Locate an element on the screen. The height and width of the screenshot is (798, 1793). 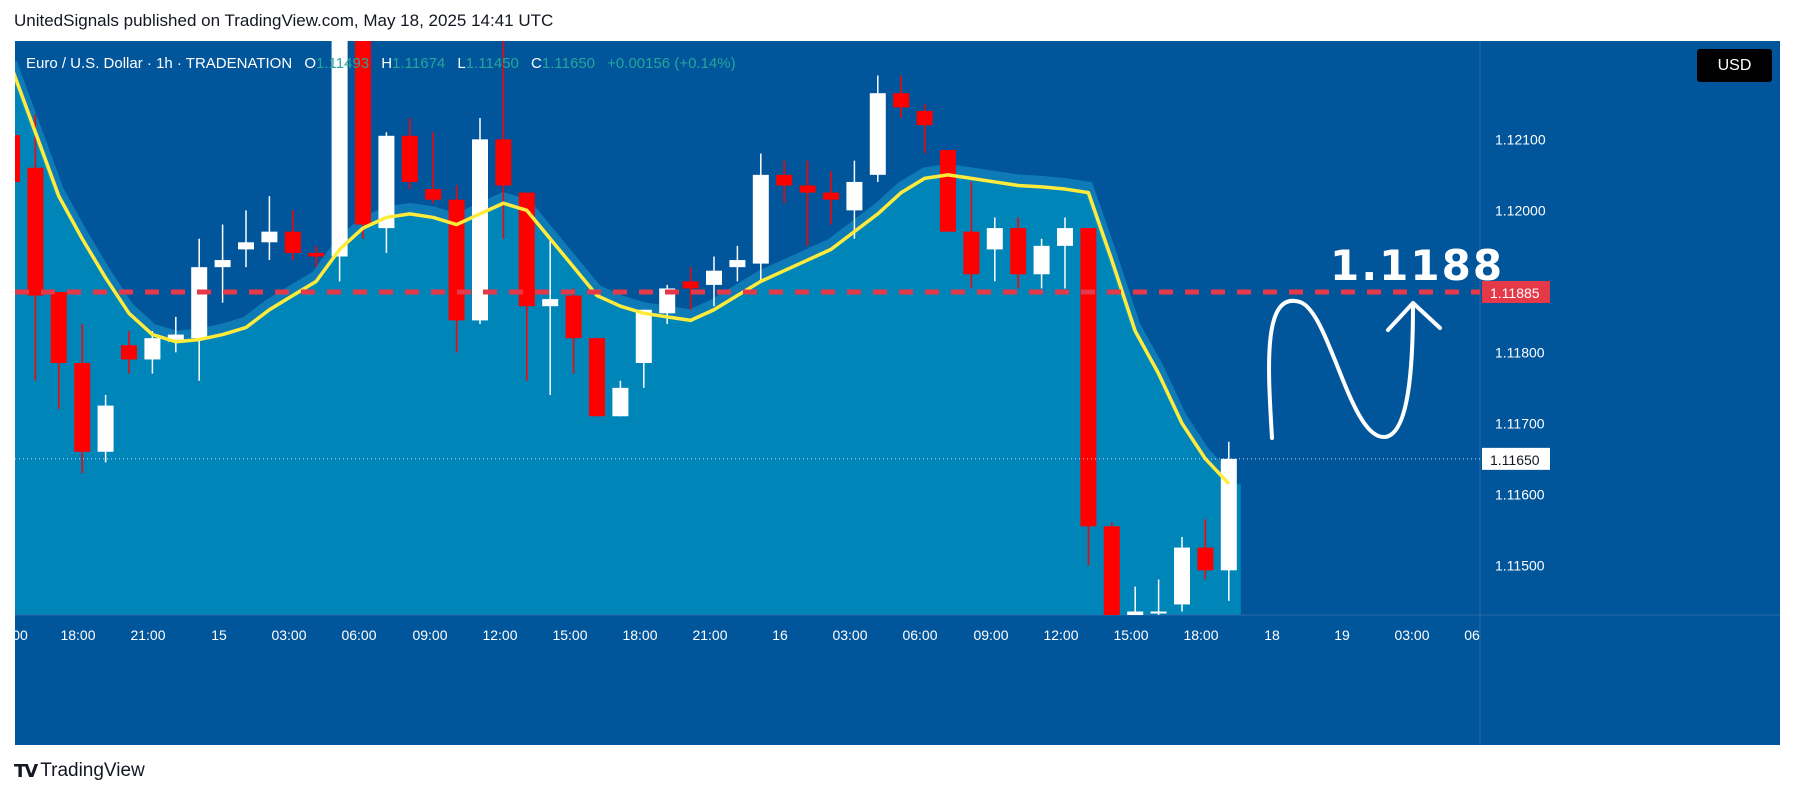
time-tick-label: 18 is located at coordinates (1272, 635).